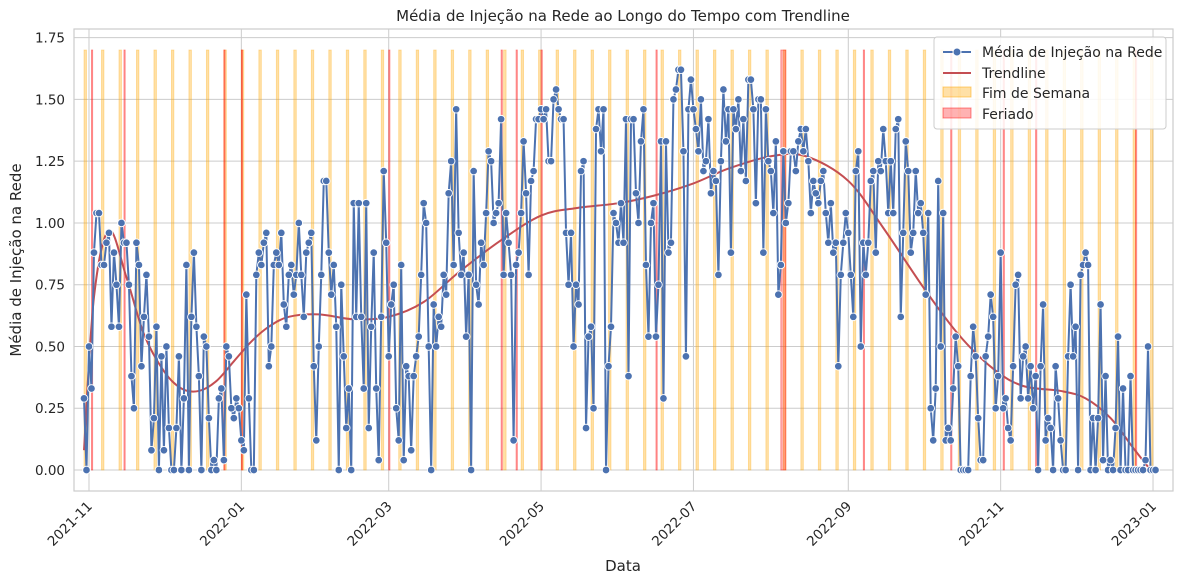 The image size is (1184, 584). Describe the element at coordinates (957, 92) in the screenshot. I see `legend-weekend-swatch` at that location.